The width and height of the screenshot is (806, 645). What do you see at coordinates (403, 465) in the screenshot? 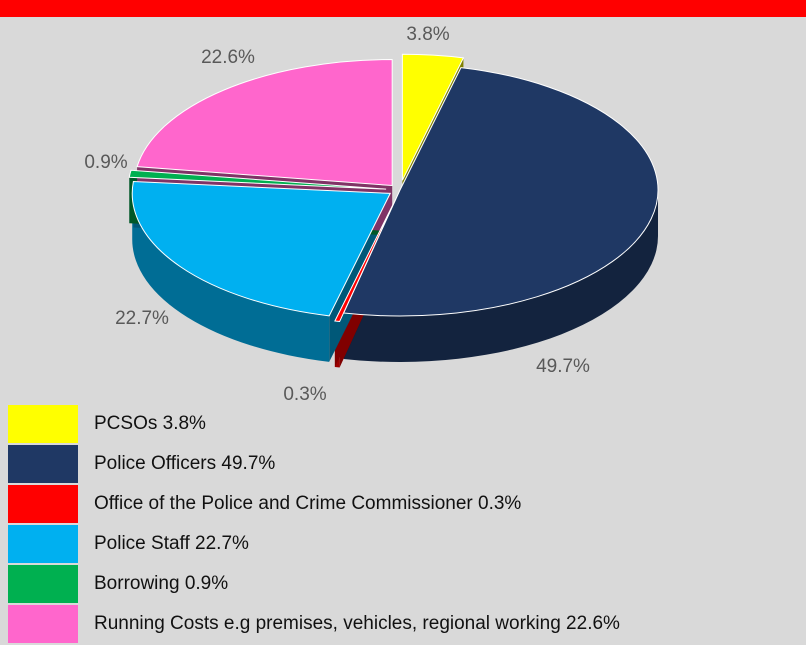
I see `legend-item-police-officers: Police Officers 49.7%` at bounding box center [403, 465].